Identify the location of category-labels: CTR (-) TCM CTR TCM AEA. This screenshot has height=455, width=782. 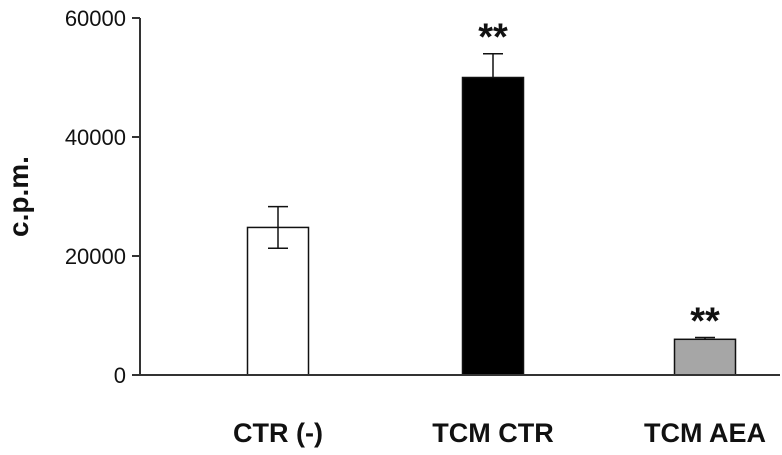
(499, 433).